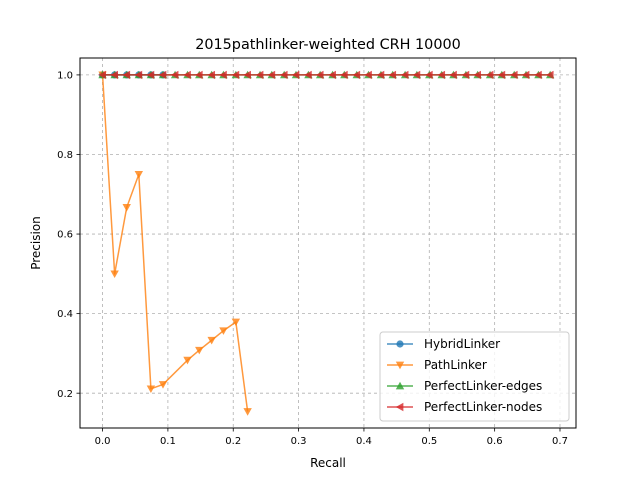  What do you see at coordinates (495, 441) in the screenshot?
I see `x-tick-label: 0.6` at bounding box center [495, 441].